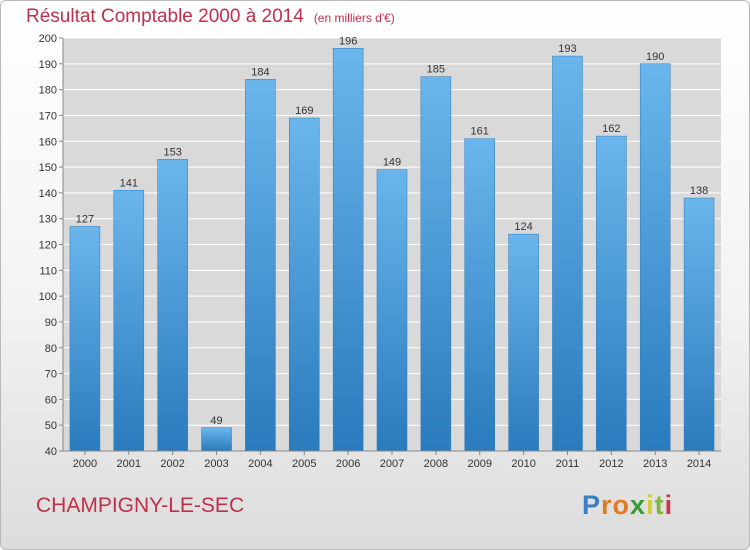 This screenshot has width=750, height=550. What do you see at coordinates (392, 464) in the screenshot?
I see `x-tick-label: 2007` at bounding box center [392, 464].